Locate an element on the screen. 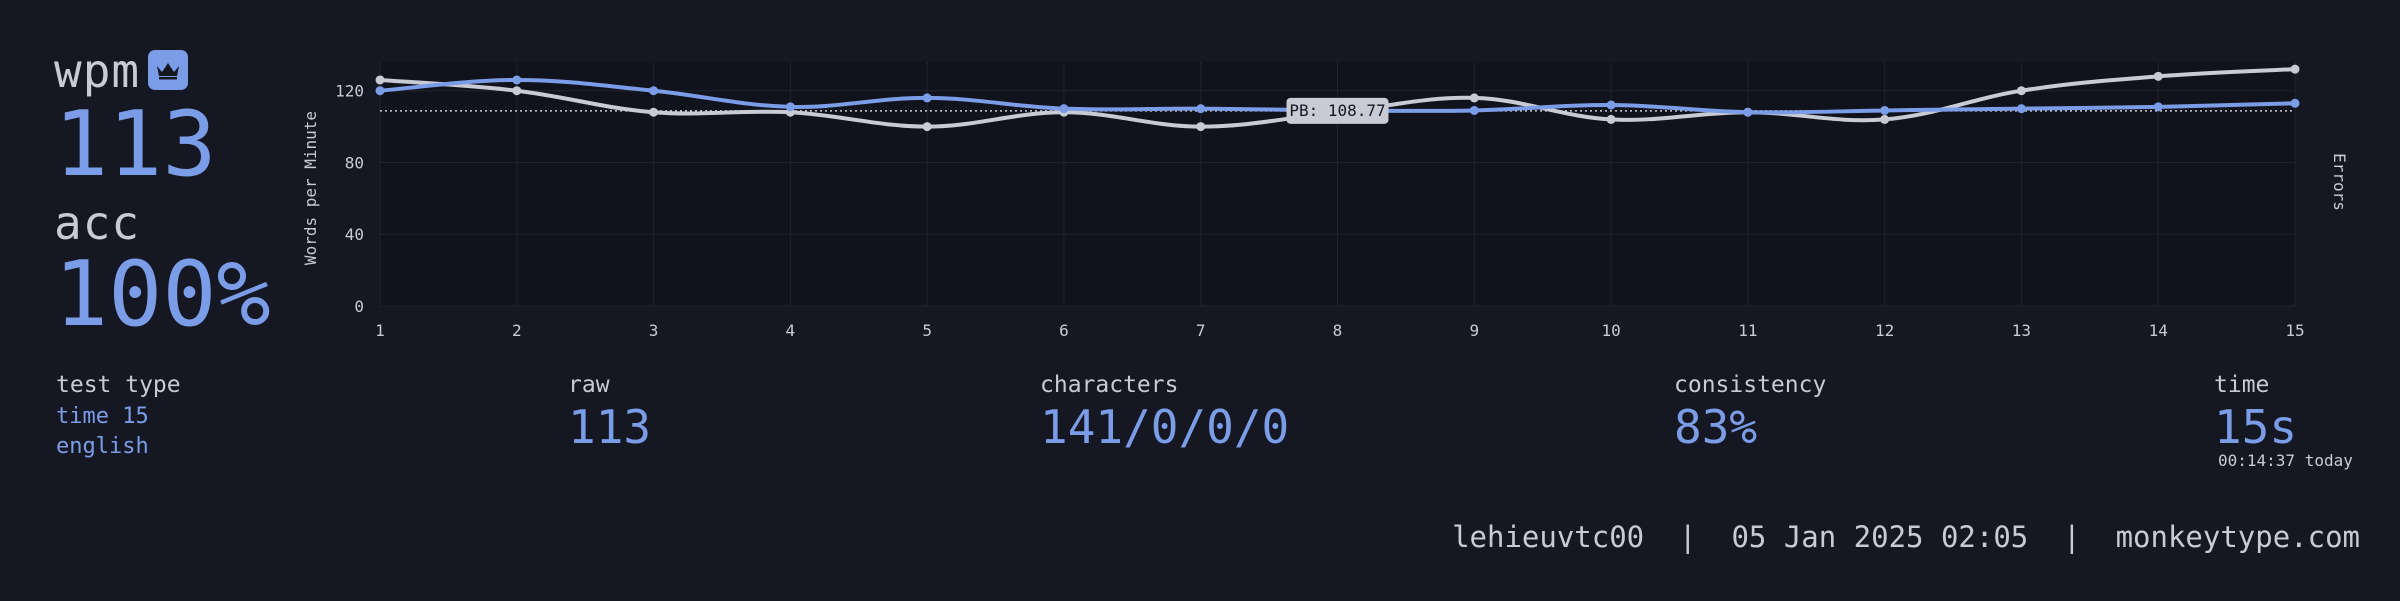 The height and width of the screenshot is (601, 2400). test-type-language: english is located at coordinates (102, 446).